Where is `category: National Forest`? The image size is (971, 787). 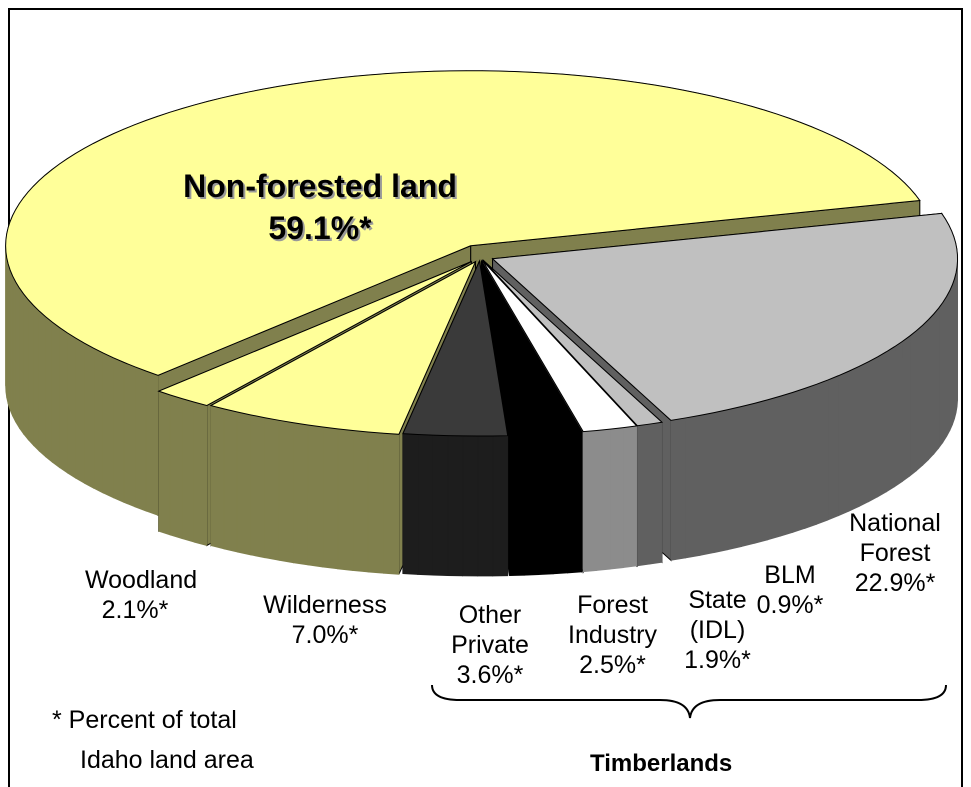 category: National Forest is located at coordinates (895, 538).